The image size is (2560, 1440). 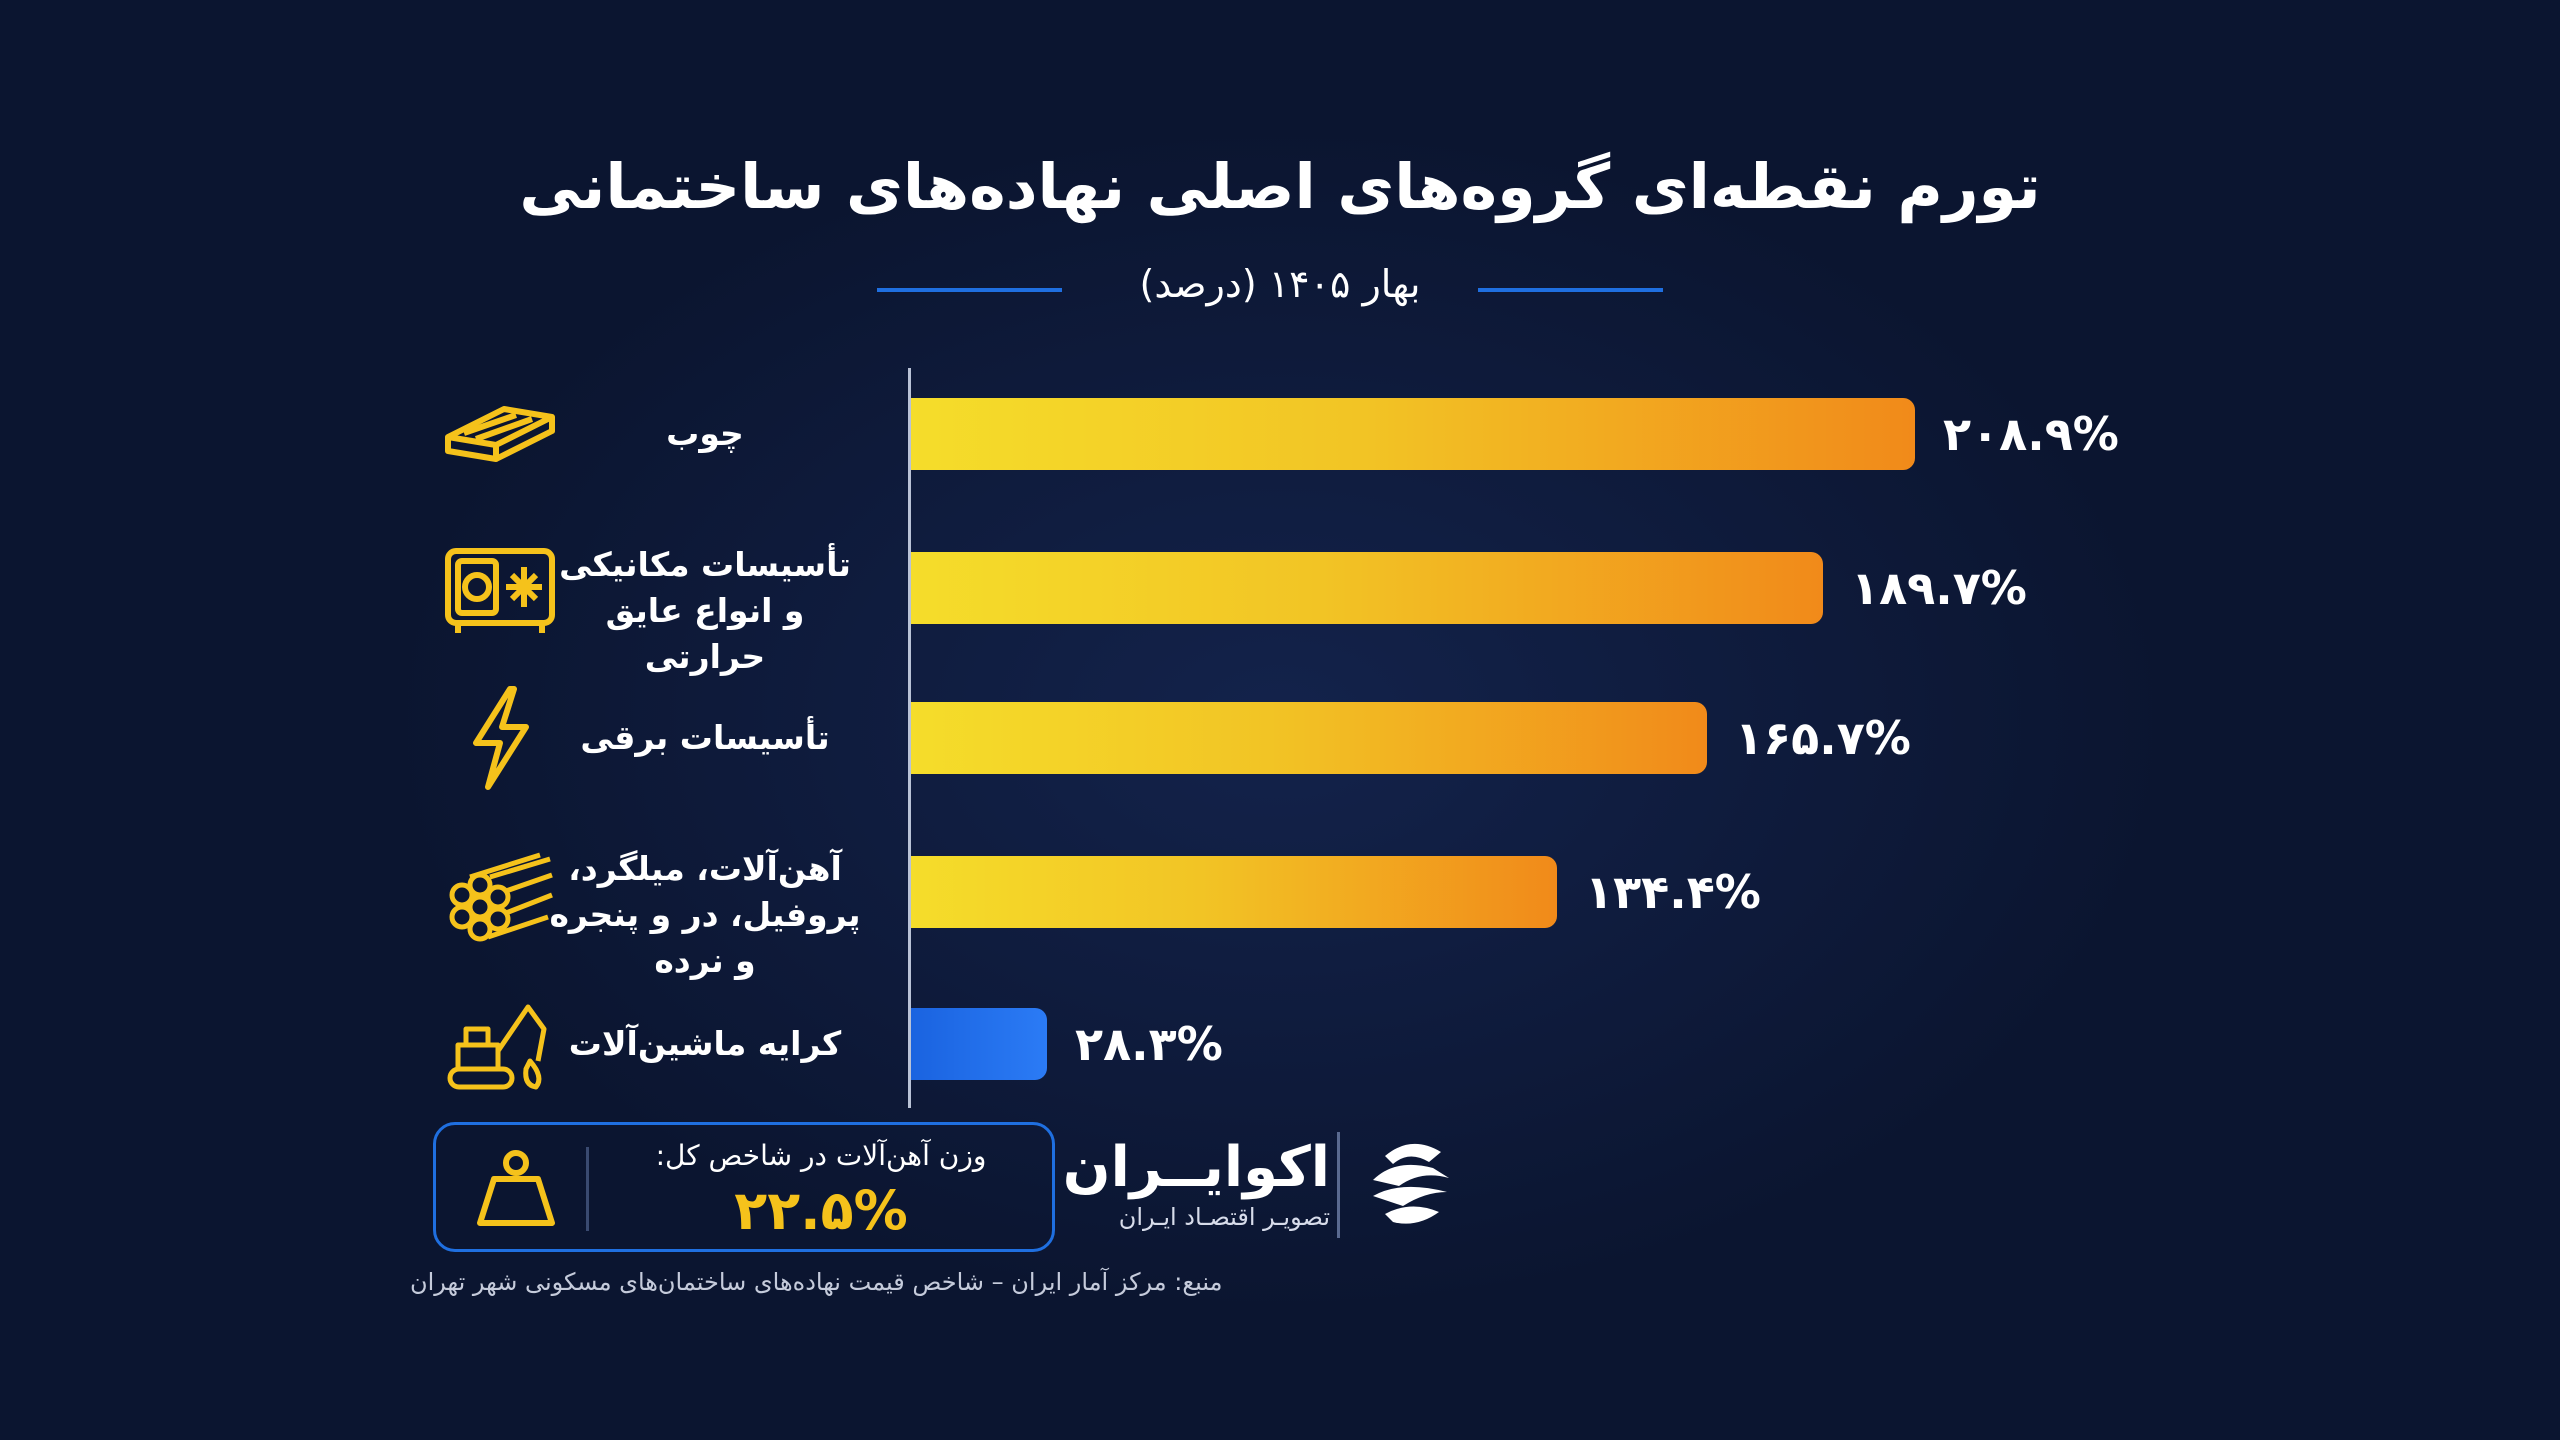 I want to click on weight-value: ۲۲.۵%, so click(x=821, y=1210).